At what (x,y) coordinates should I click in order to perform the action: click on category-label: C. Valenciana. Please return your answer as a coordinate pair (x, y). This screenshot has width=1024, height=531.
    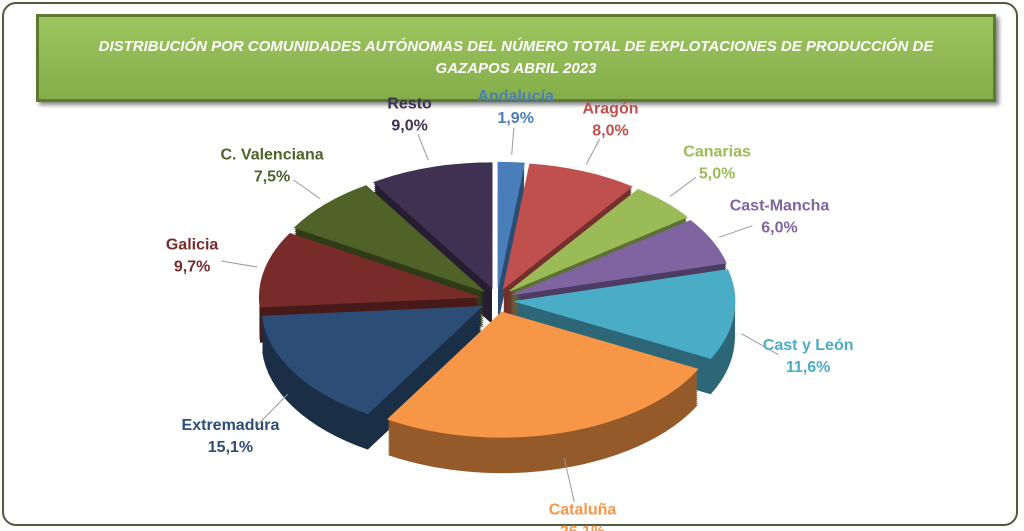
    Looking at the image, I should click on (271, 154).